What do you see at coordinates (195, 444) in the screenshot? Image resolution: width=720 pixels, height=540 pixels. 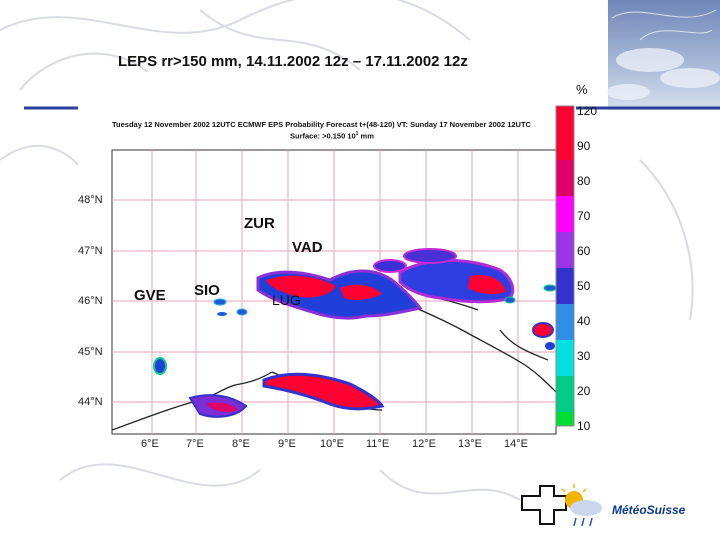 I see `lon-label-7: 7°E` at bounding box center [195, 444].